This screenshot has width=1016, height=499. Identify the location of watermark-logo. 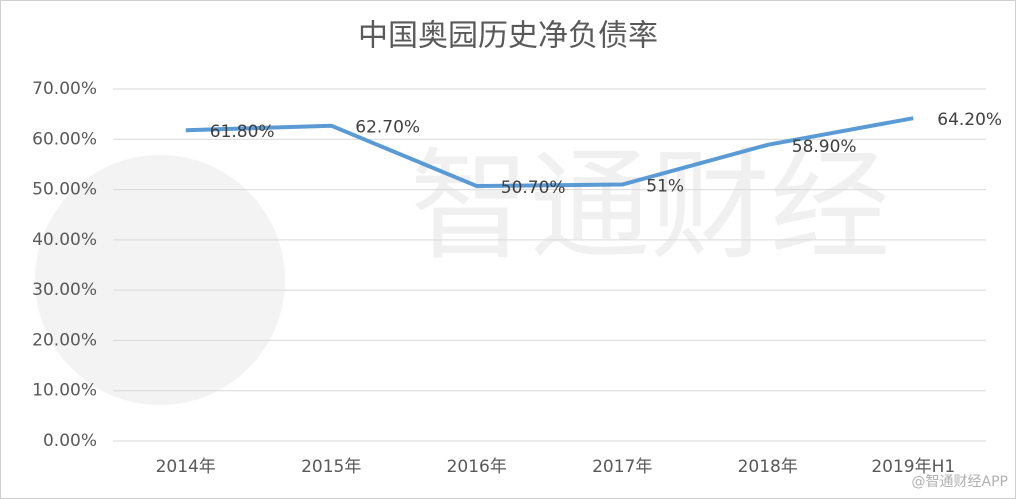
(160, 280).